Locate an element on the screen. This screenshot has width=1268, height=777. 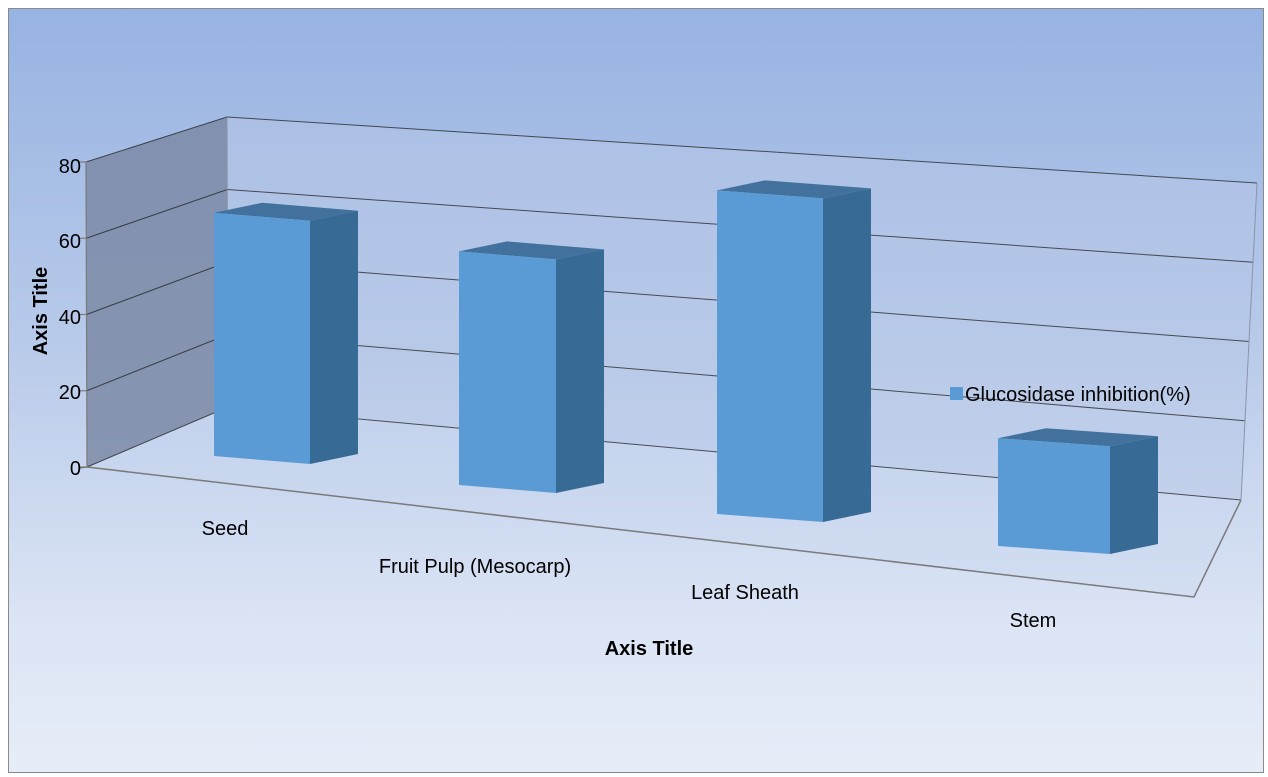
y-tick-label-2: 40 is located at coordinates (70, 318).